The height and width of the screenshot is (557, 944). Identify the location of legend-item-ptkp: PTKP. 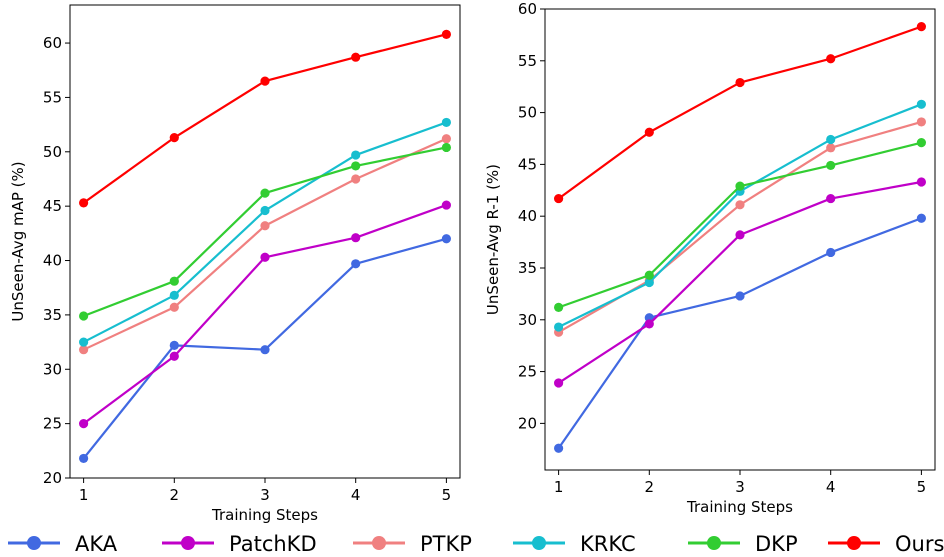
(412, 544).